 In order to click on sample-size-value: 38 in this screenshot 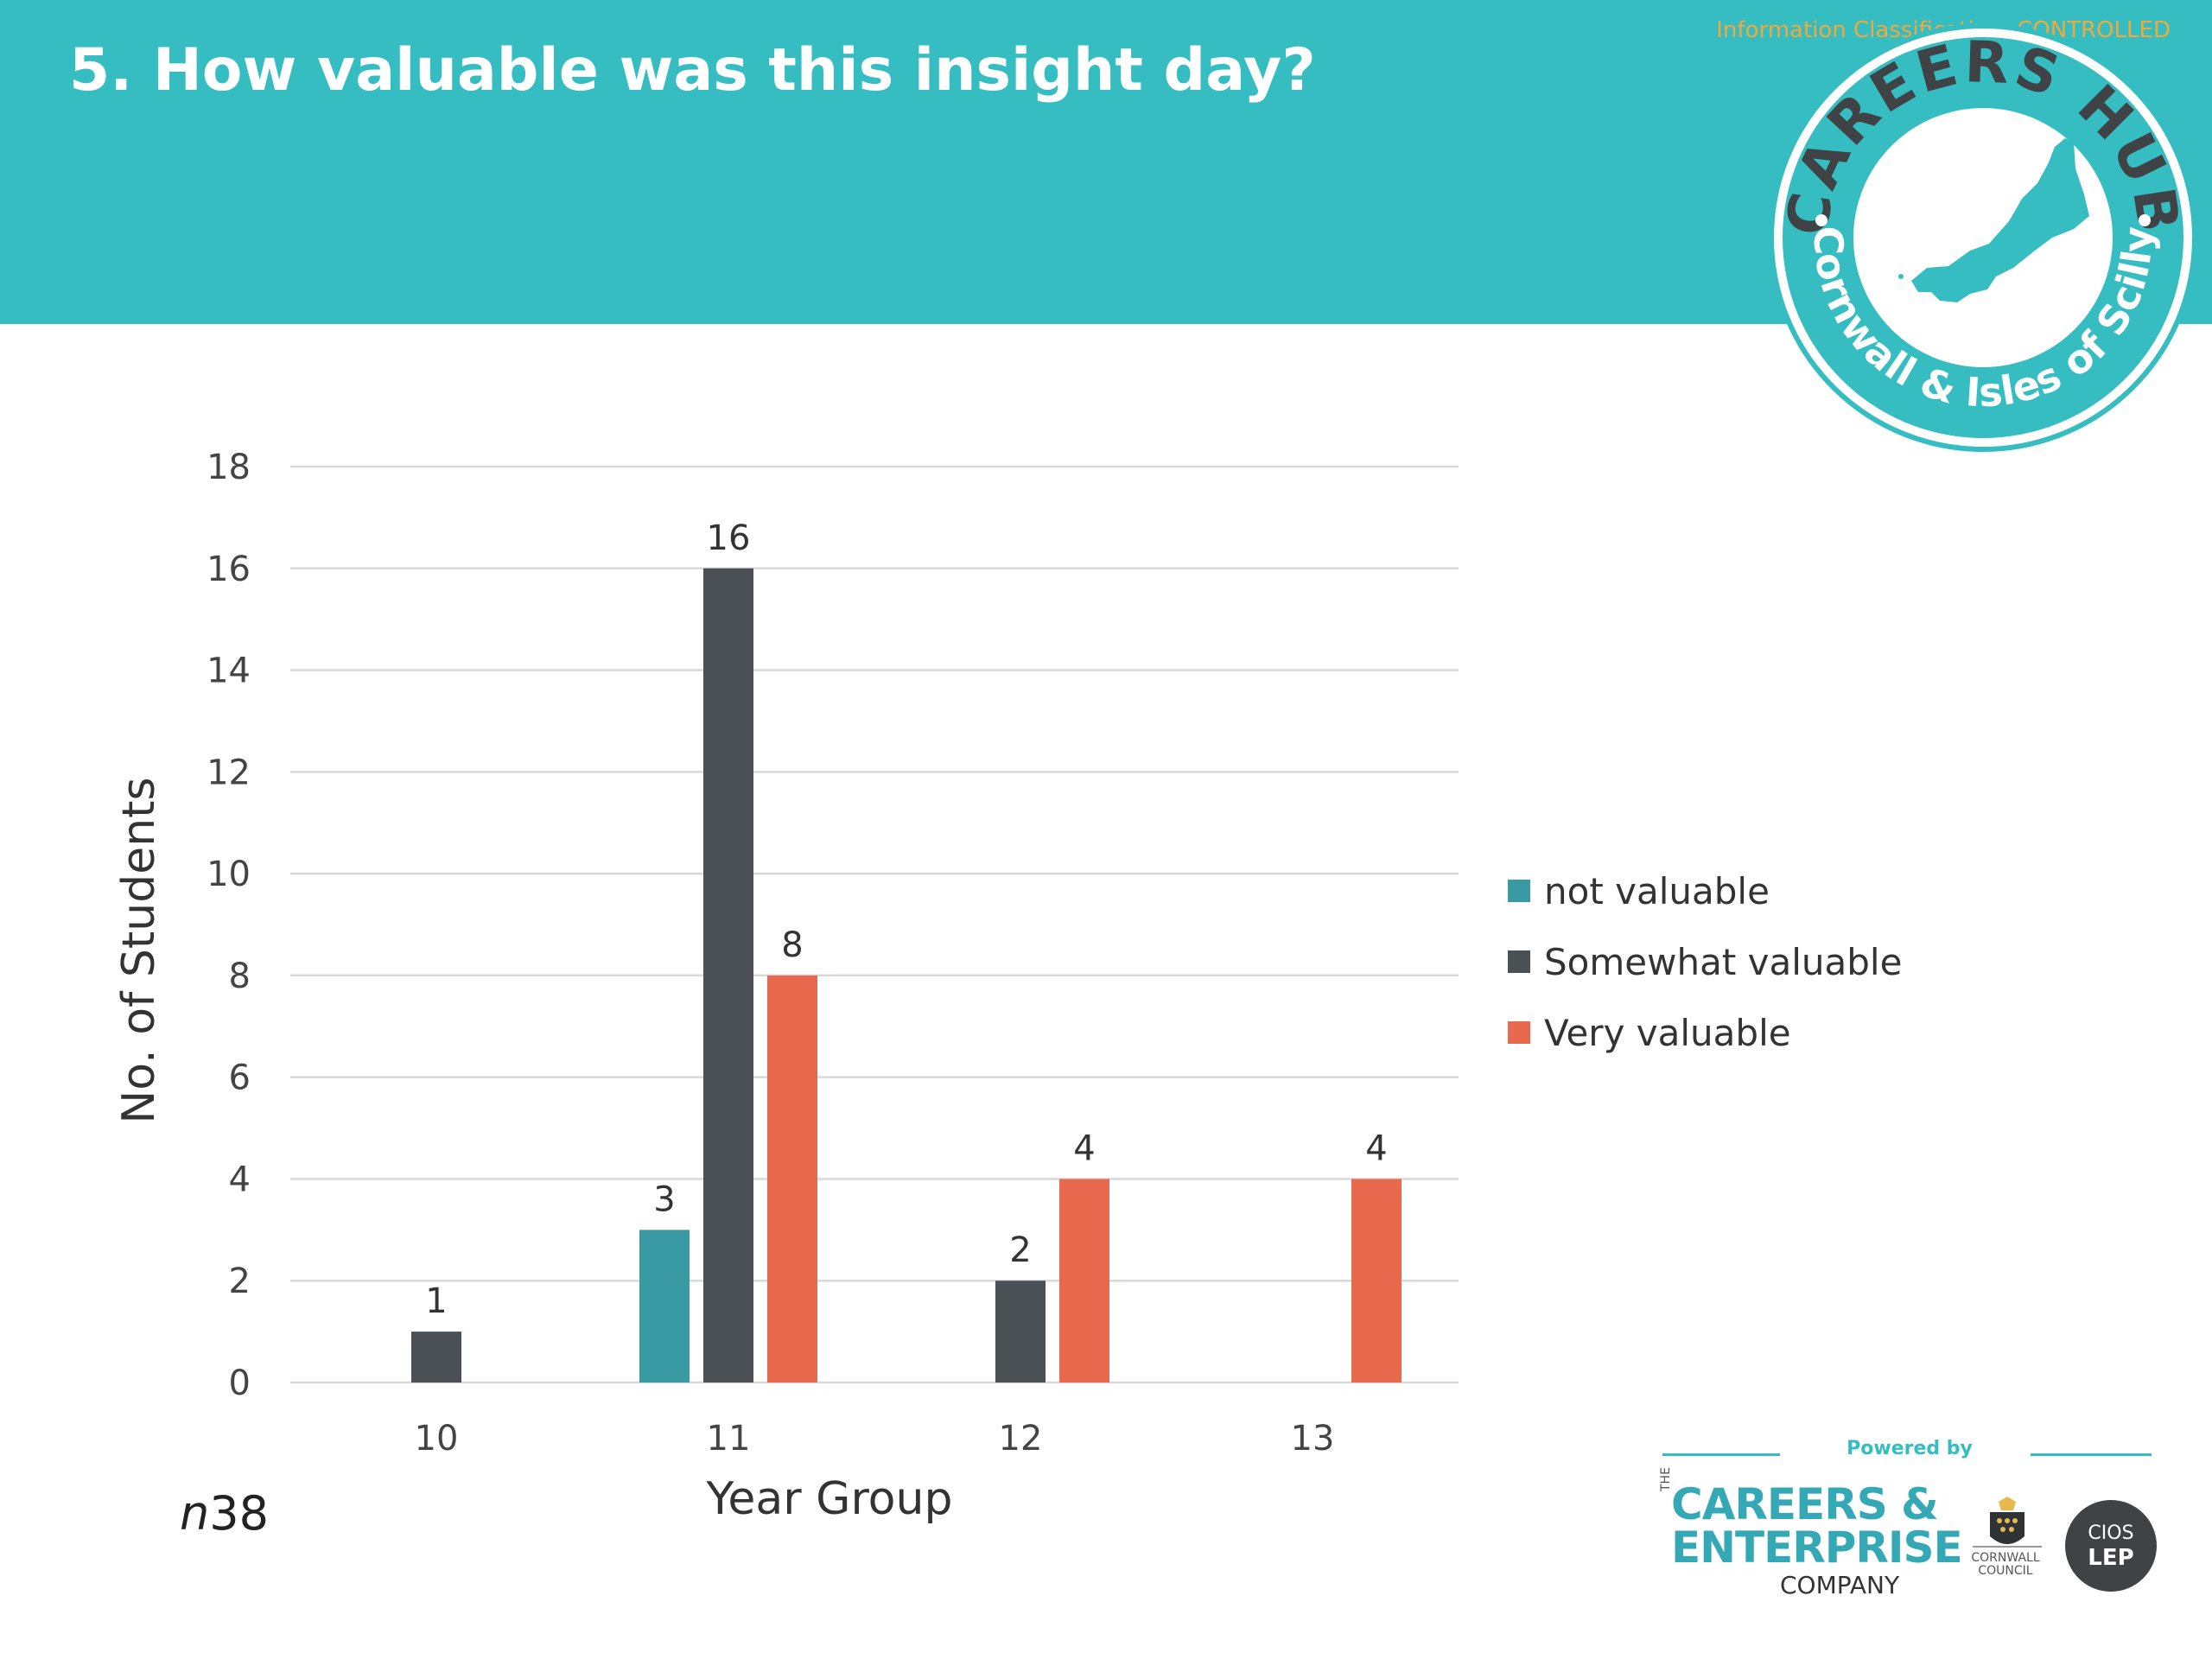, I will do `click(239, 1513)`.